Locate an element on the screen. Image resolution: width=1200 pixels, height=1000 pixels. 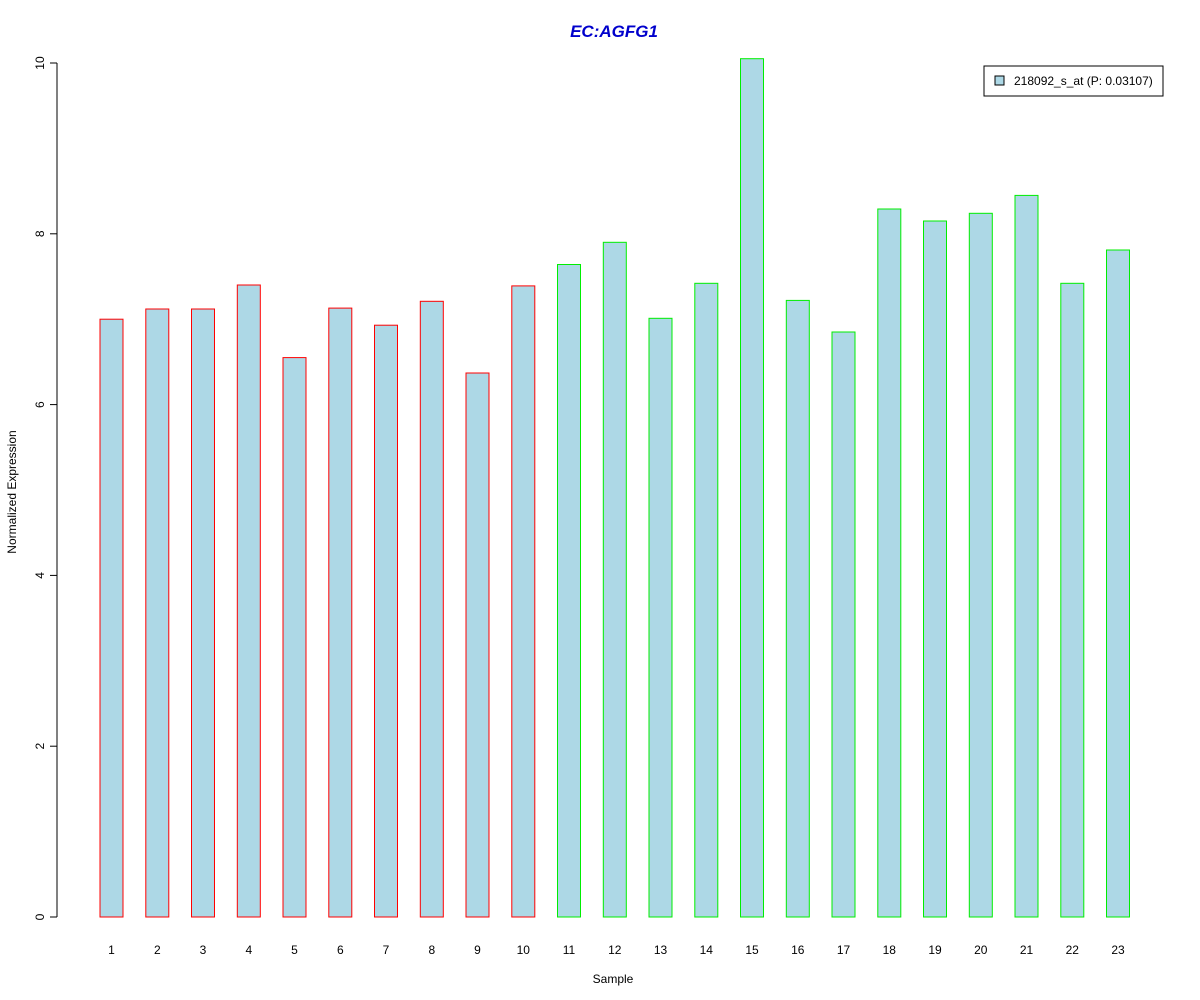
x-tick-label-2: 2 is located at coordinates (157, 950).